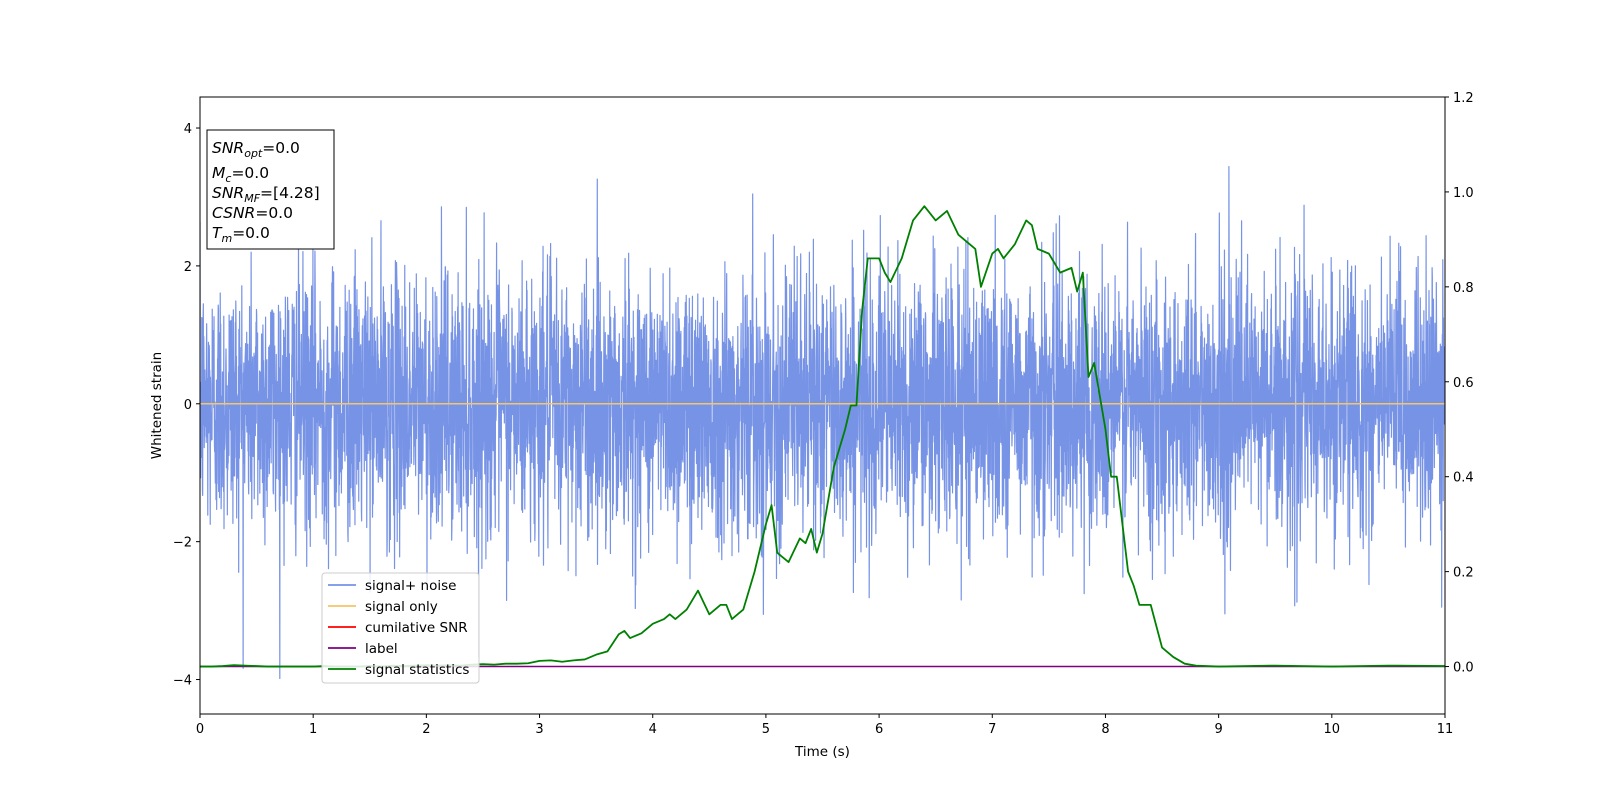 The width and height of the screenshot is (1600, 800). Describe the element at coordinates (417, 670) in the screenshot. I see `legend-label-signal-statistics: signal statistics` at that location.